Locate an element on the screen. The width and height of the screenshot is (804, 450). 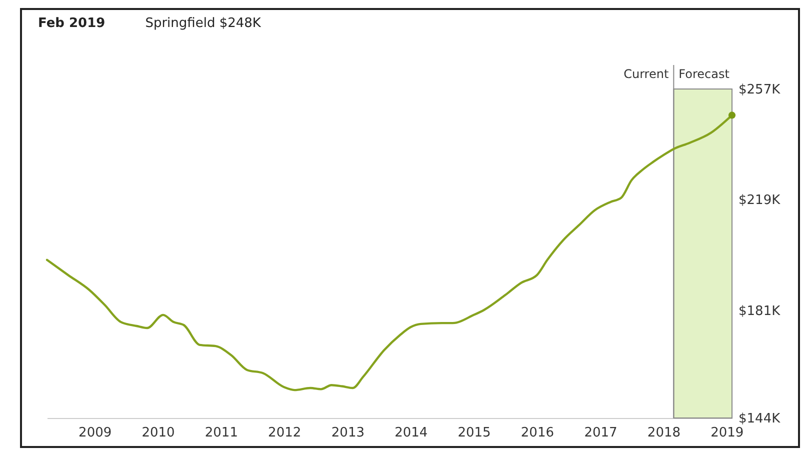
band-label: Forecast is located at coordinates (704, 74).